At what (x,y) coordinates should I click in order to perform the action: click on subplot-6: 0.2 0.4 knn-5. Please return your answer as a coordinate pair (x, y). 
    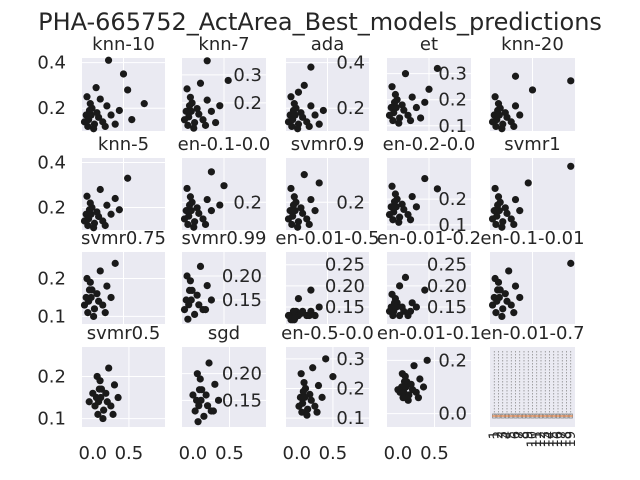
    Looking at the image, I should click on (101, 183).